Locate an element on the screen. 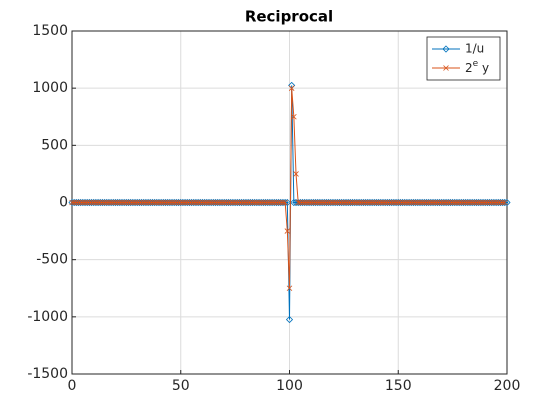  x-tick-label: 150 is located at coordinates (398, 386).